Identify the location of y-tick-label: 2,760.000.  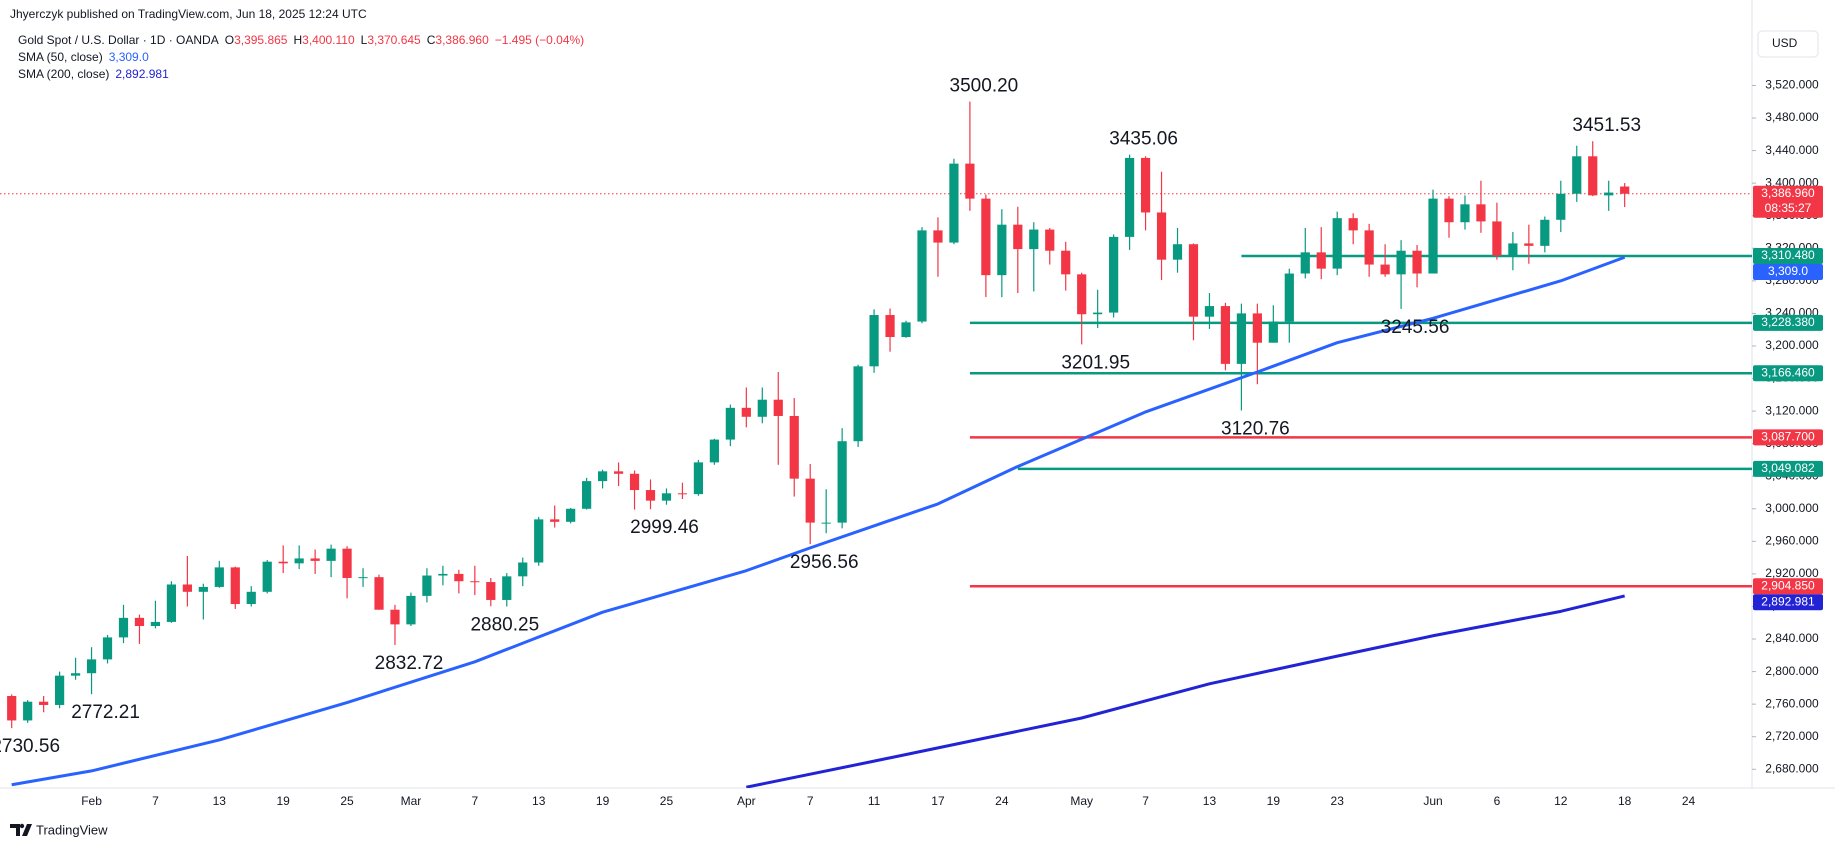
(1792, 703).